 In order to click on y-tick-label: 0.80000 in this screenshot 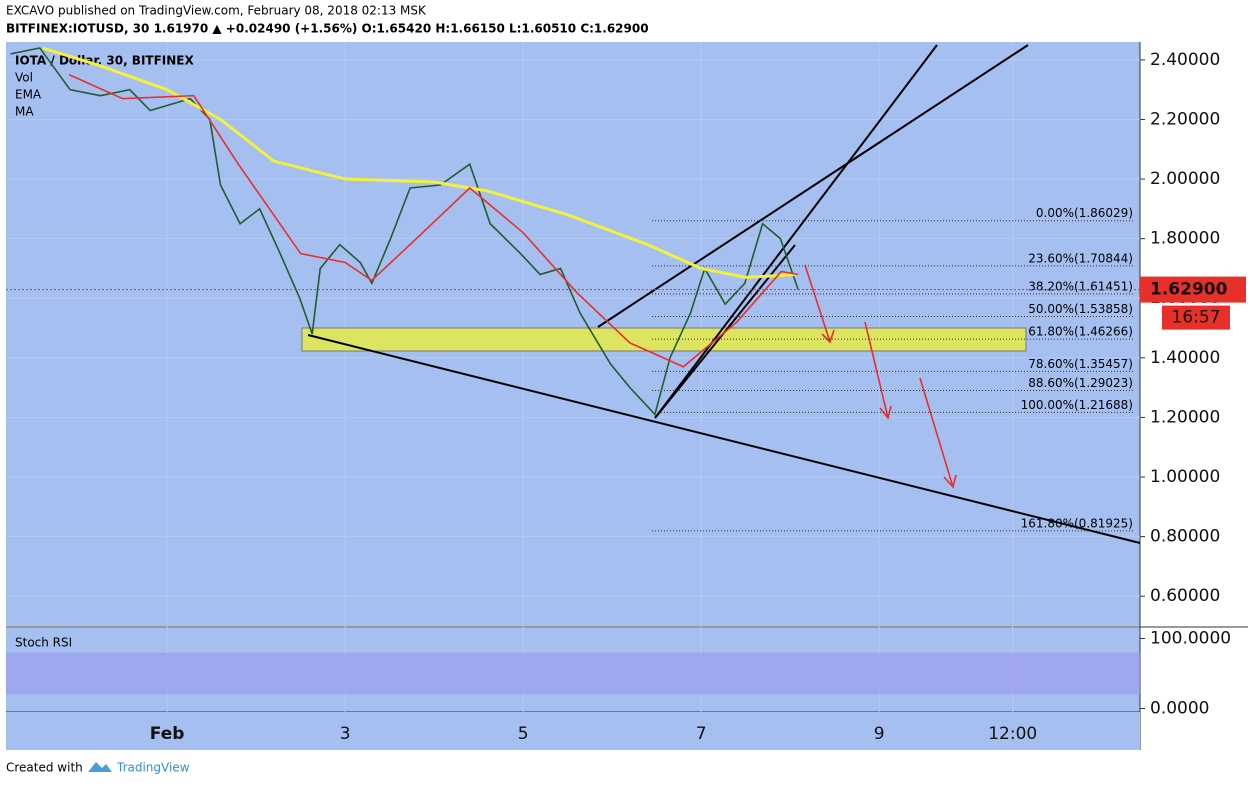, I will do `click(1185, 537)`.